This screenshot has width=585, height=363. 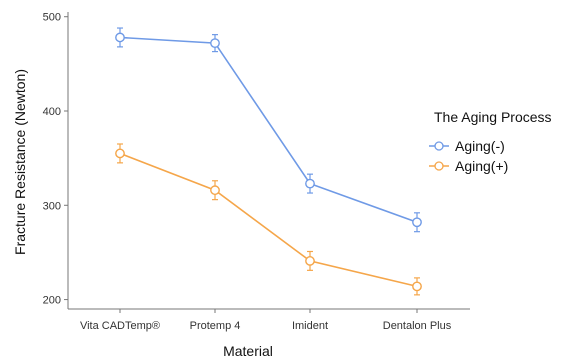 What do you see at coordinates (493, 117) in the screenshot?
I see `legend-title: The Aging Process` at bounding box center [493, 117].